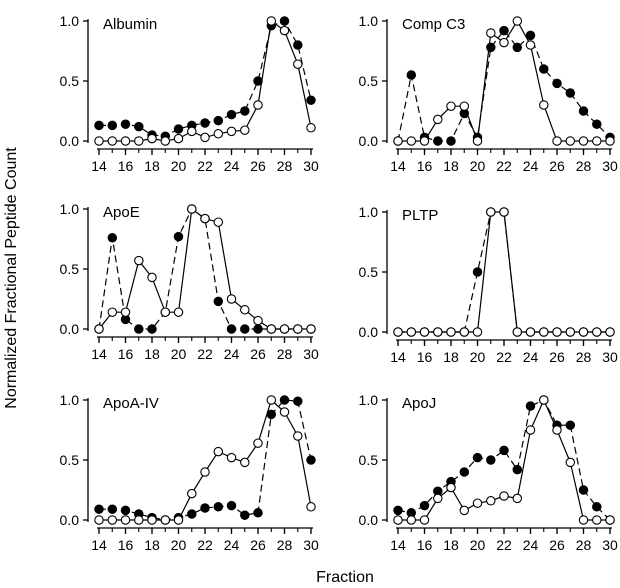 Image resolution: width=620 pixels, height=588 pixels. What do you see at coordinates (258, 354) in the screenshot?
I see `x-tick-label: 26` at bounding box center [258, 354].